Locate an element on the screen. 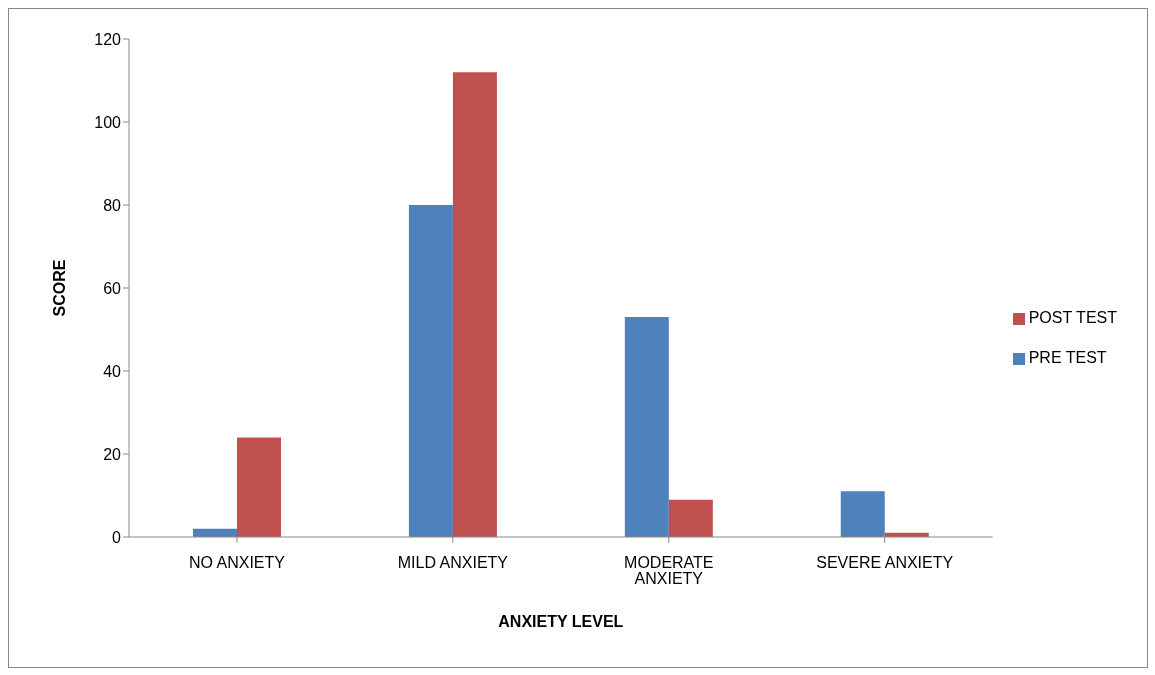  x-tick-label: MILD ANXIETY is located at coordinates (453, 563).